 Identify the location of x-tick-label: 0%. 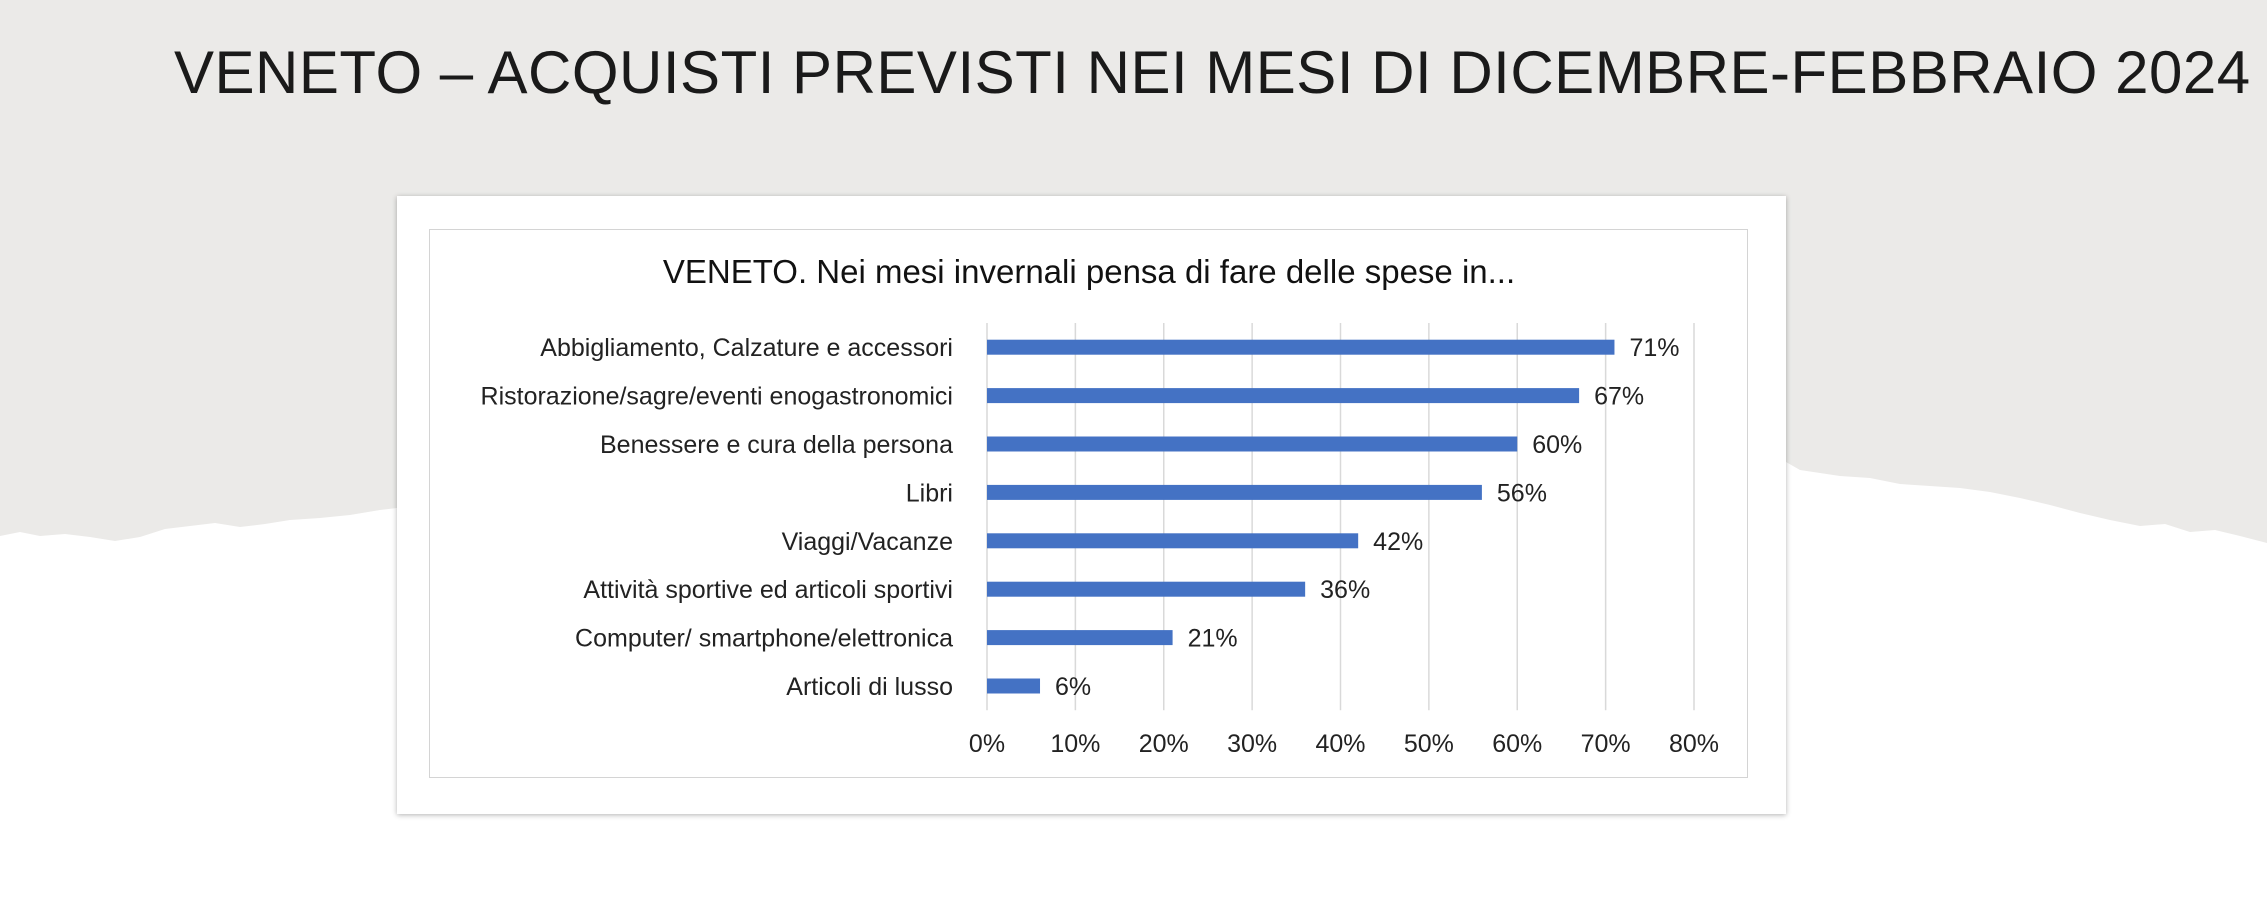
(987, 744).